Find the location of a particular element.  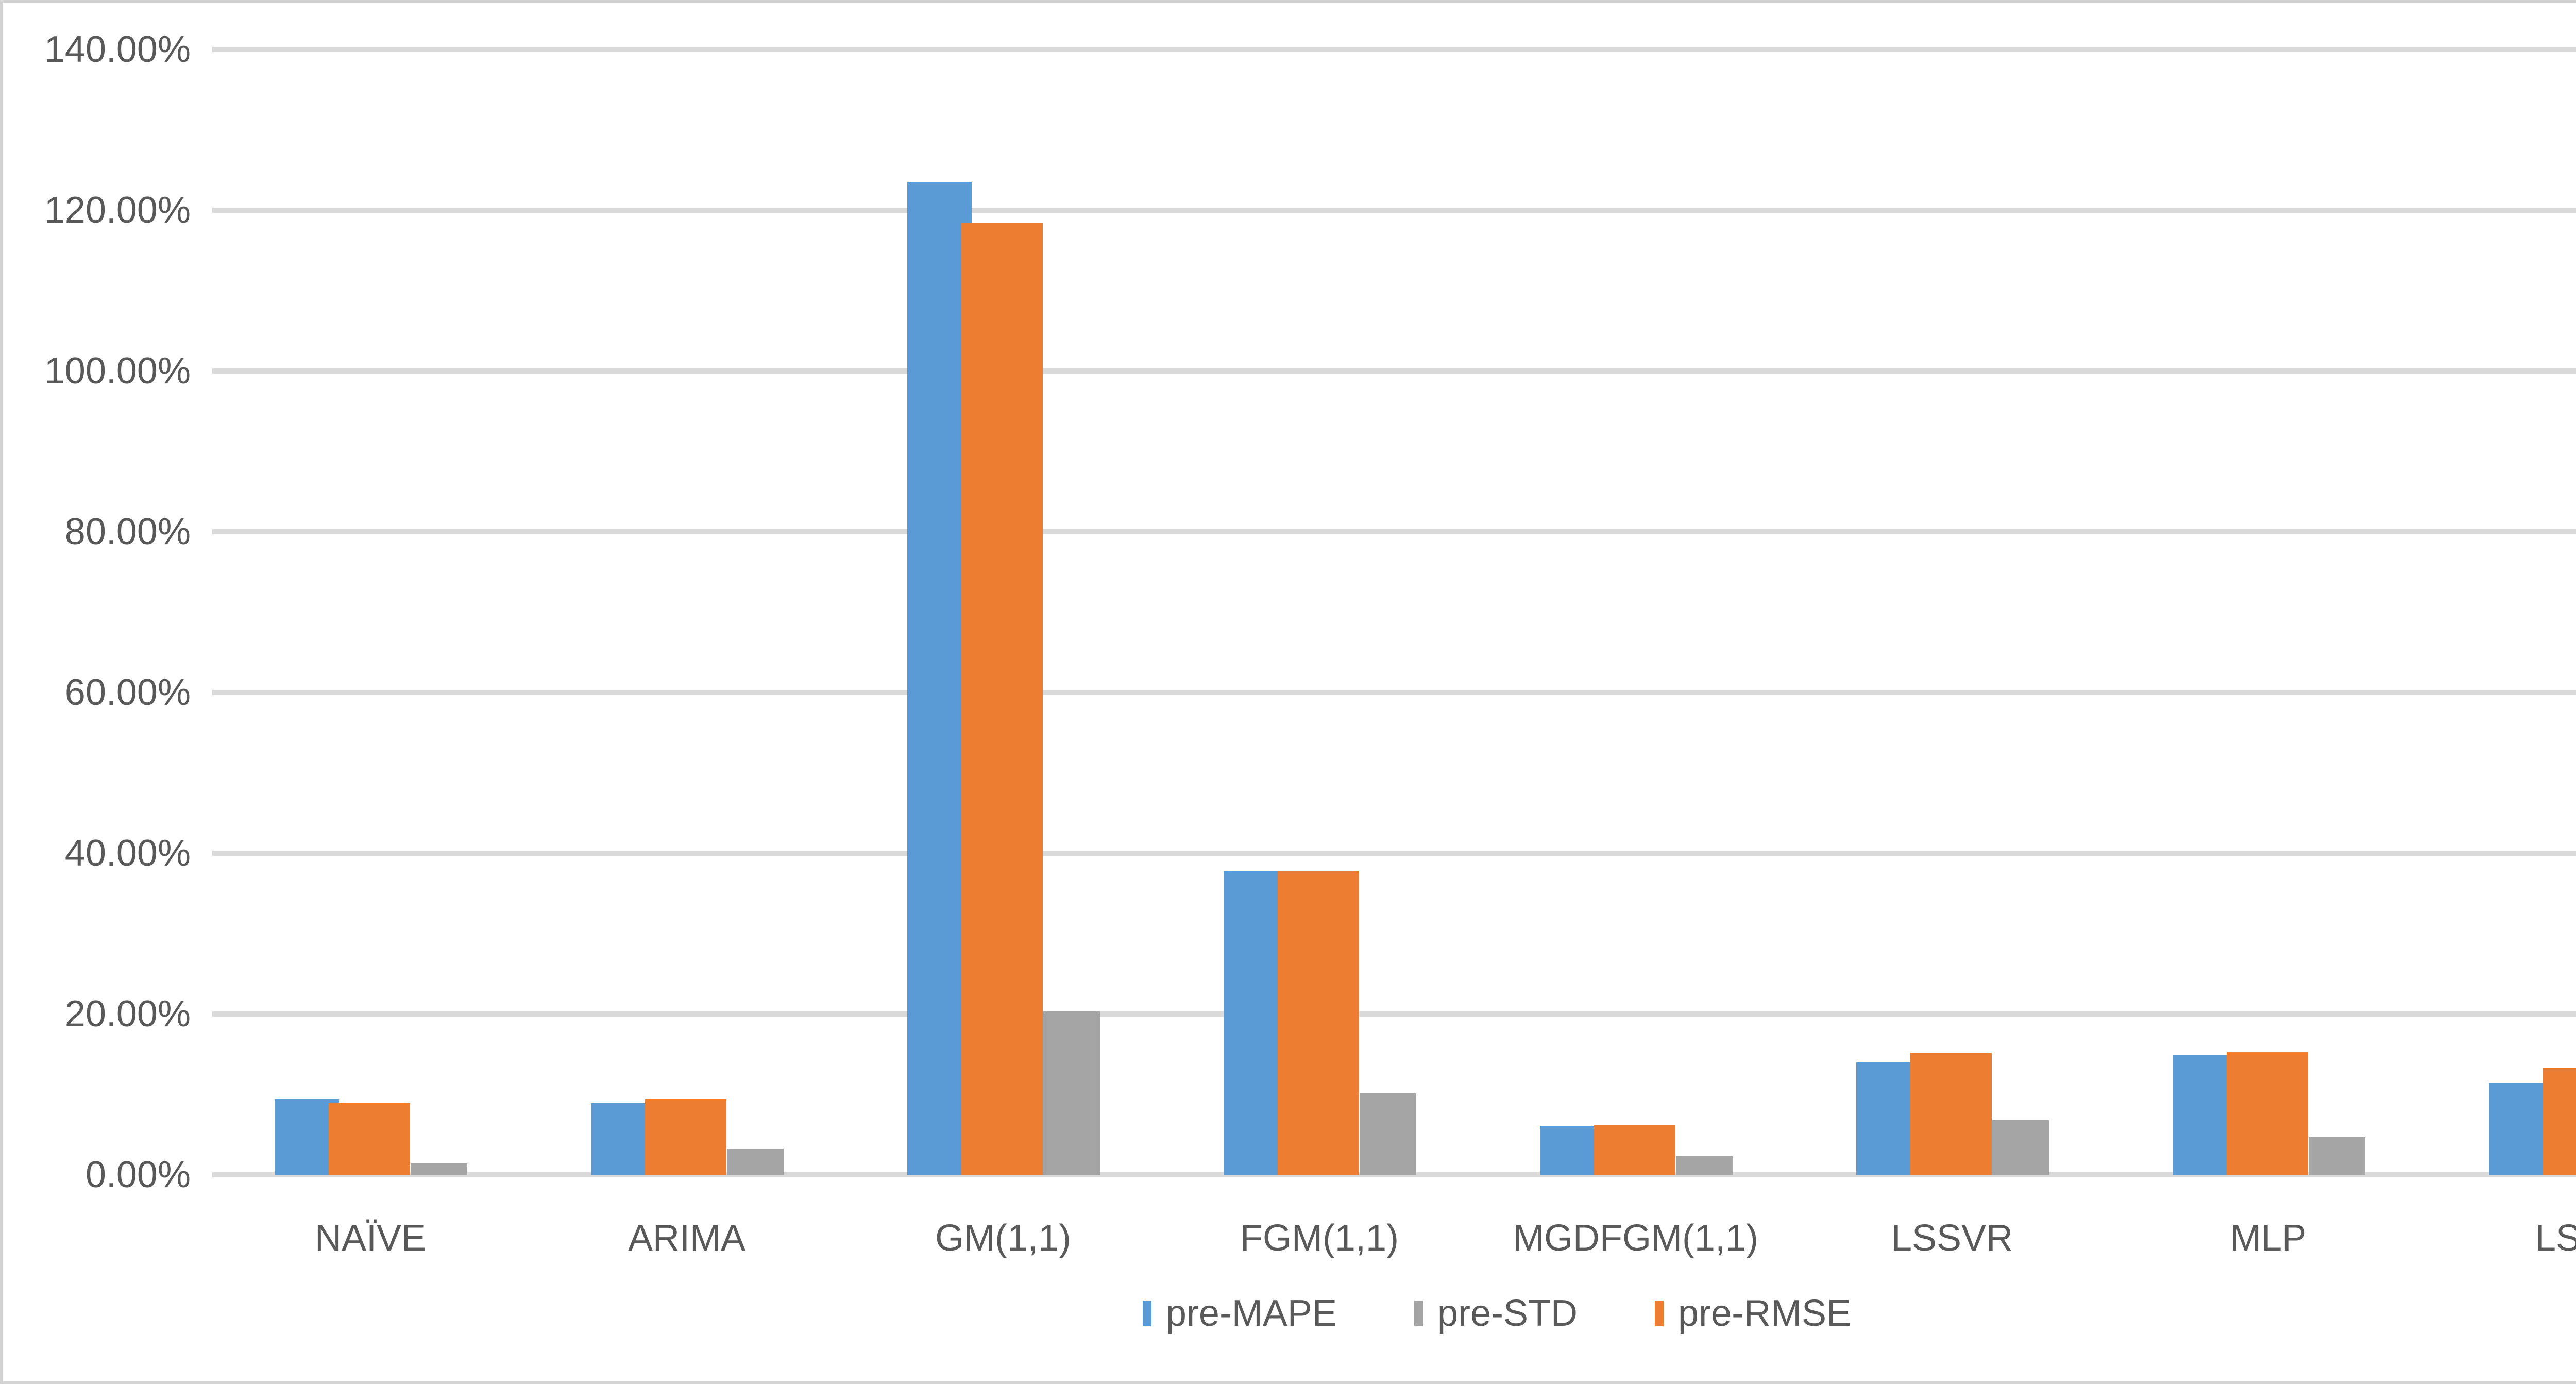

left-axis-tick-label: 20.00% is located at coordinates (127, 1014).